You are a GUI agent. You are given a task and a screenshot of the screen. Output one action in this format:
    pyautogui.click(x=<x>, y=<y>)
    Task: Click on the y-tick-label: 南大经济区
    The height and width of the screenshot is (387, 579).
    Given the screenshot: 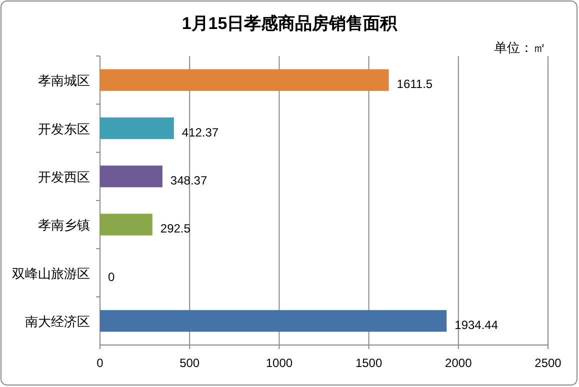 What is the action you would take?
    pyautogui.click(x=57, y=321)
    